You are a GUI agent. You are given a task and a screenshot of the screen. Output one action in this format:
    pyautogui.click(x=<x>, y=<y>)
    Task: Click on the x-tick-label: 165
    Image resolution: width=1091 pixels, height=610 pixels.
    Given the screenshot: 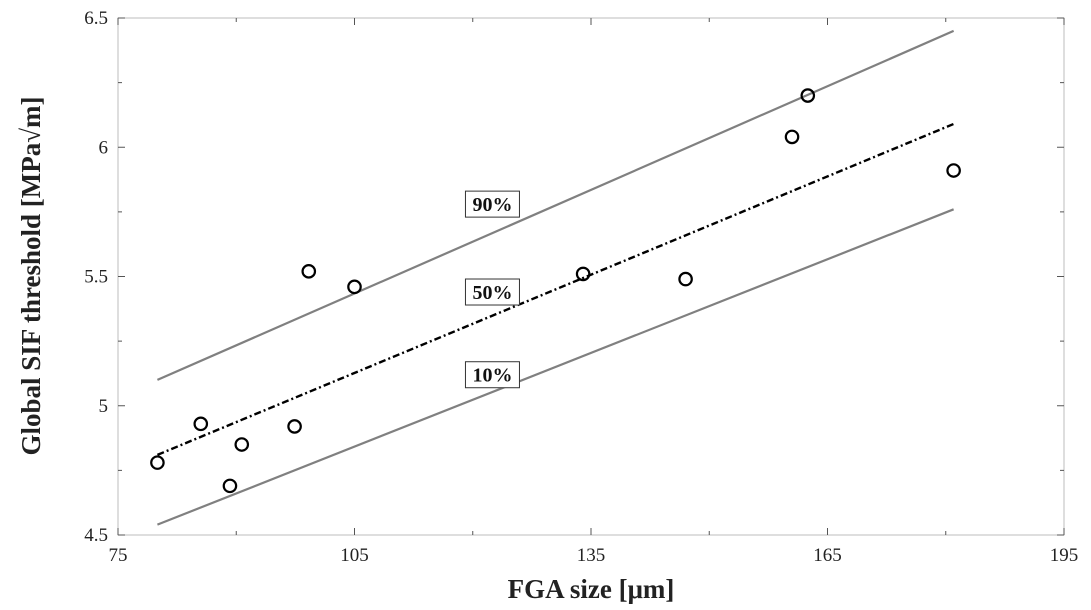 What is the action you would take?
    pyautogui.click(x=827, y=555)
    